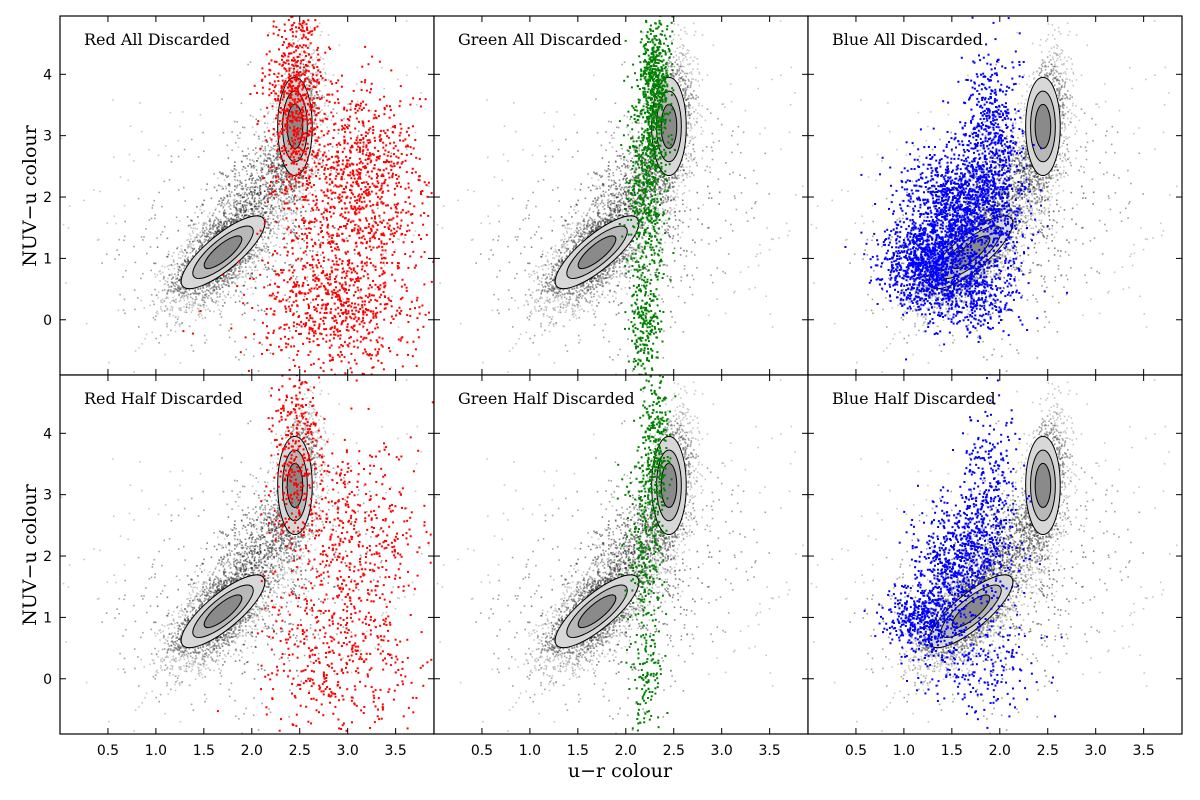 The width and height of the screenshot is (1200, 800). I want to click on y-axis-label-bottom: NUV−u colour, so click(30, 554).